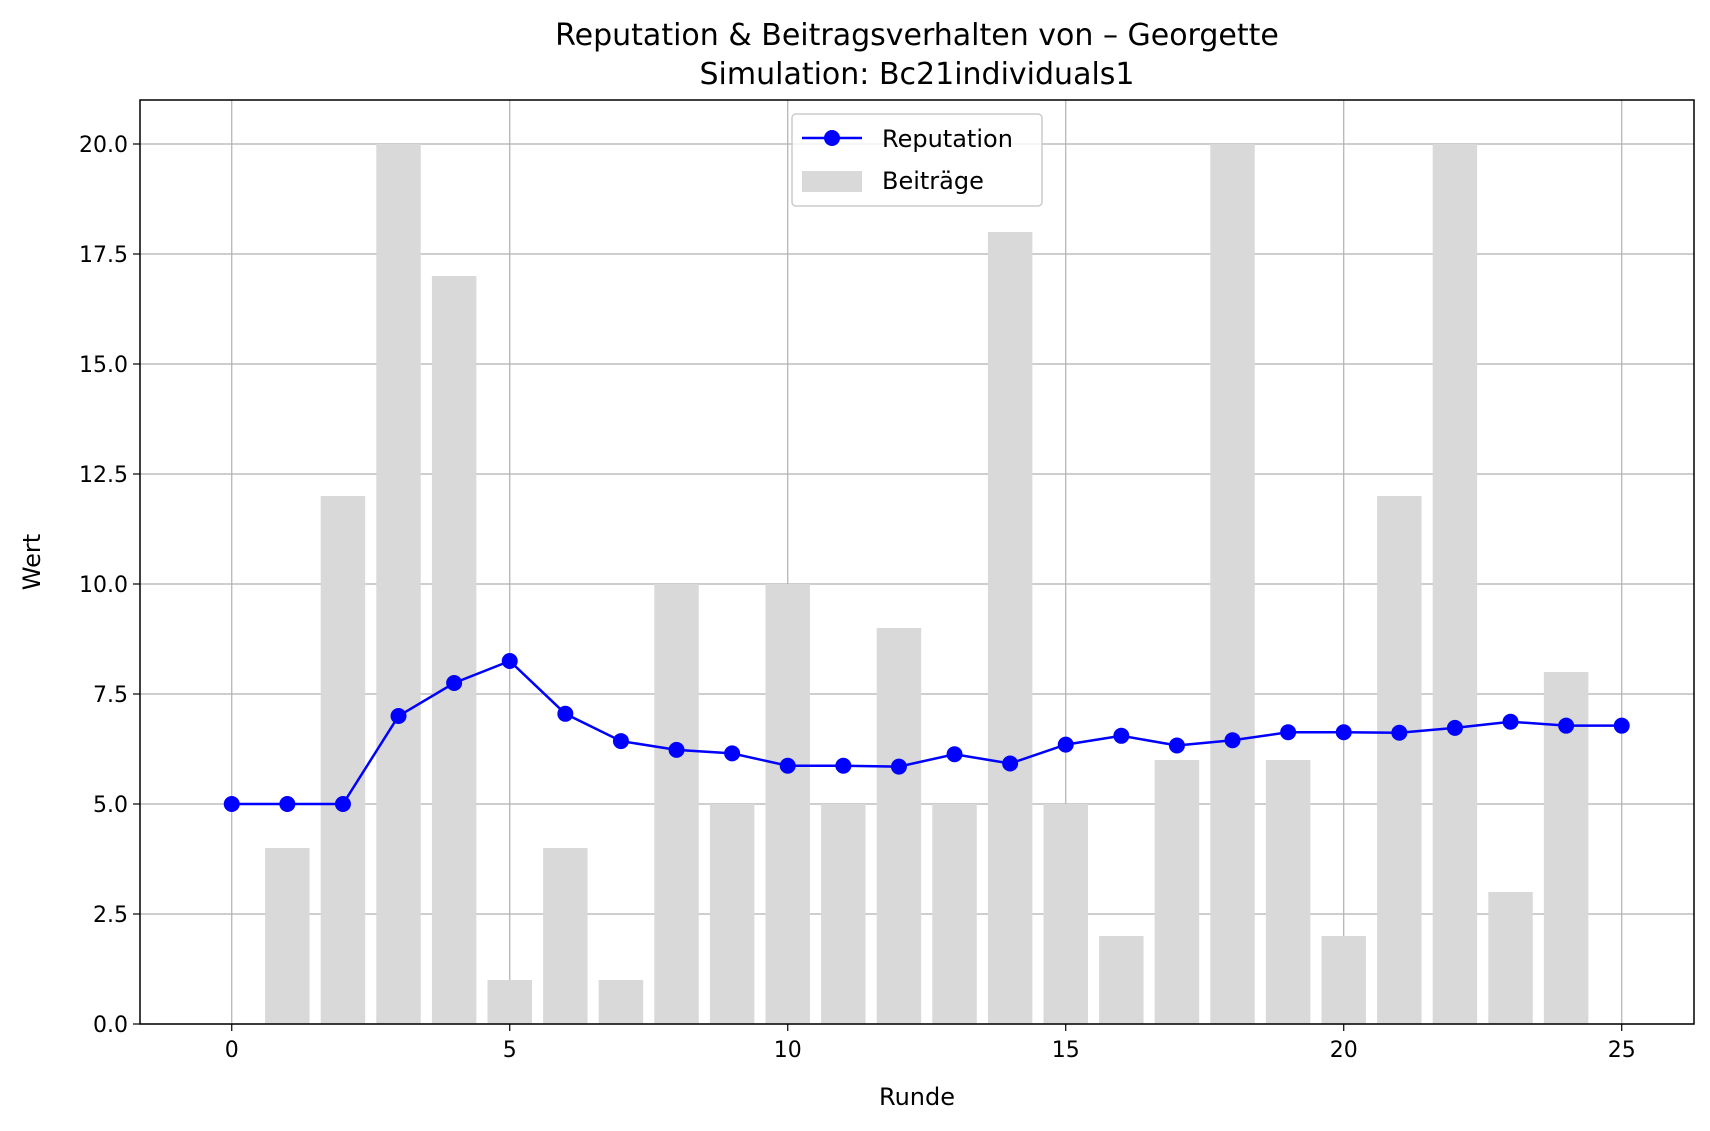 This screenshot has height=1131, width=1710. I want to click on reputation-line, so click(926, 732).